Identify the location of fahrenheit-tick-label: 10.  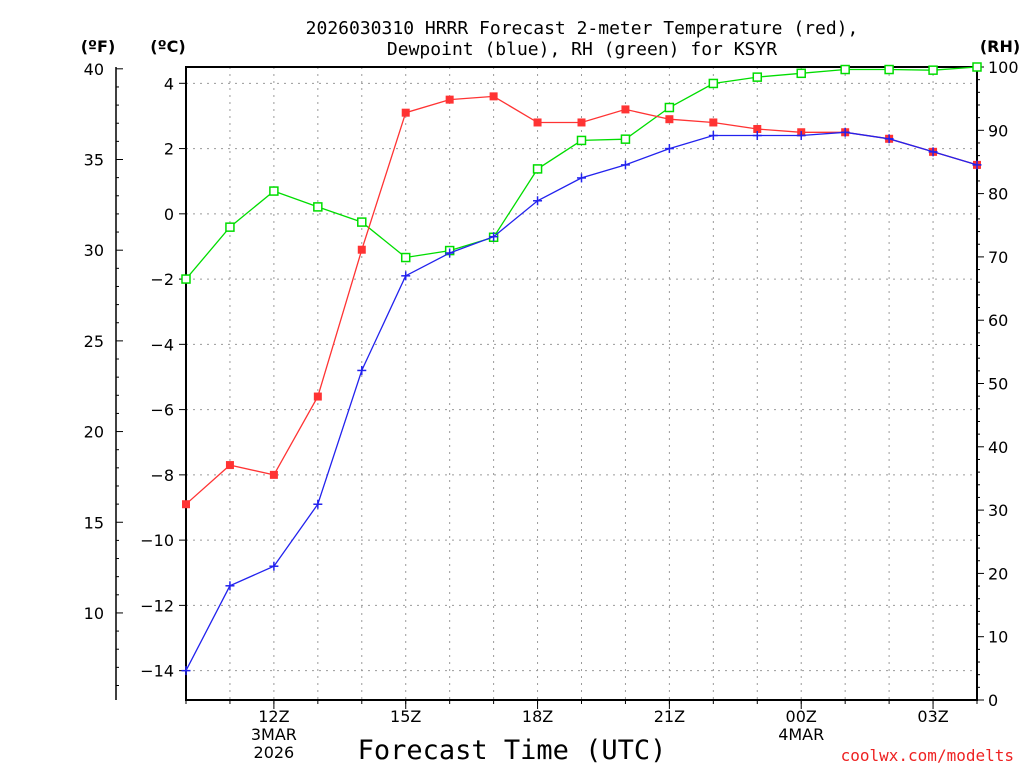
(94, 613).